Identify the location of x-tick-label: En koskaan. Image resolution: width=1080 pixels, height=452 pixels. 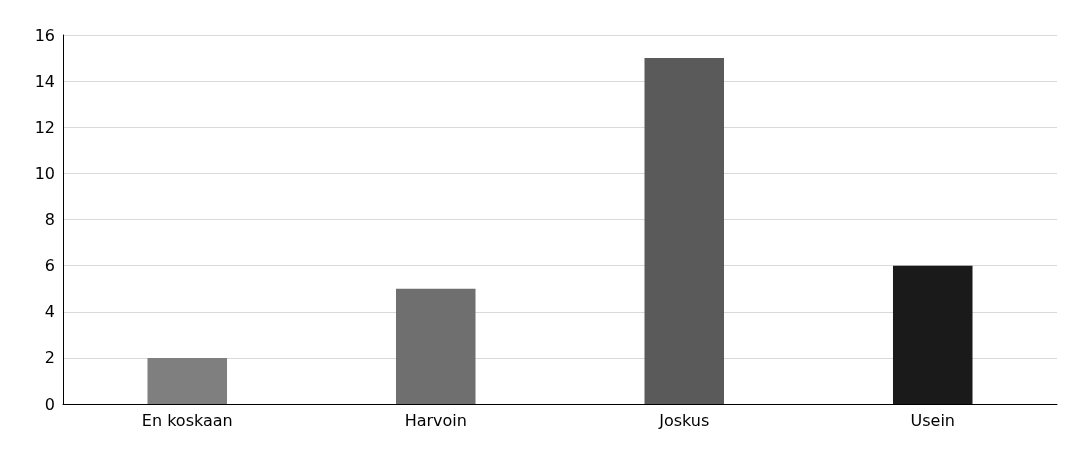
(187, 420).